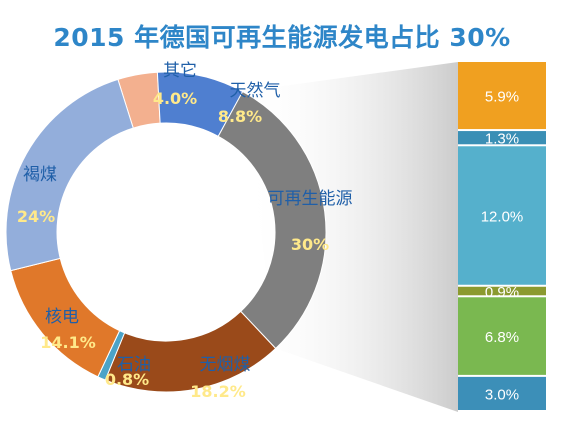 This screenshot has width=564, height=439. I want to click on stacked-bar-label-5: 3.0%, so click(502, 394).